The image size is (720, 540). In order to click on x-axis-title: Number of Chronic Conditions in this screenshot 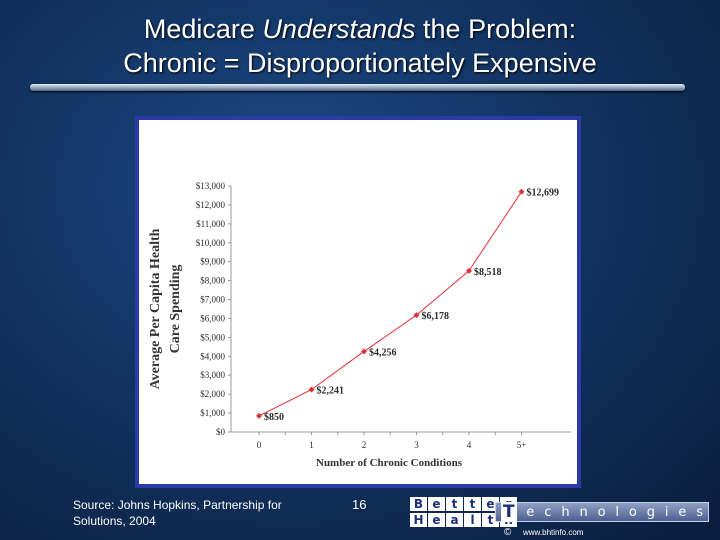, I will do `click(389, 463)`.